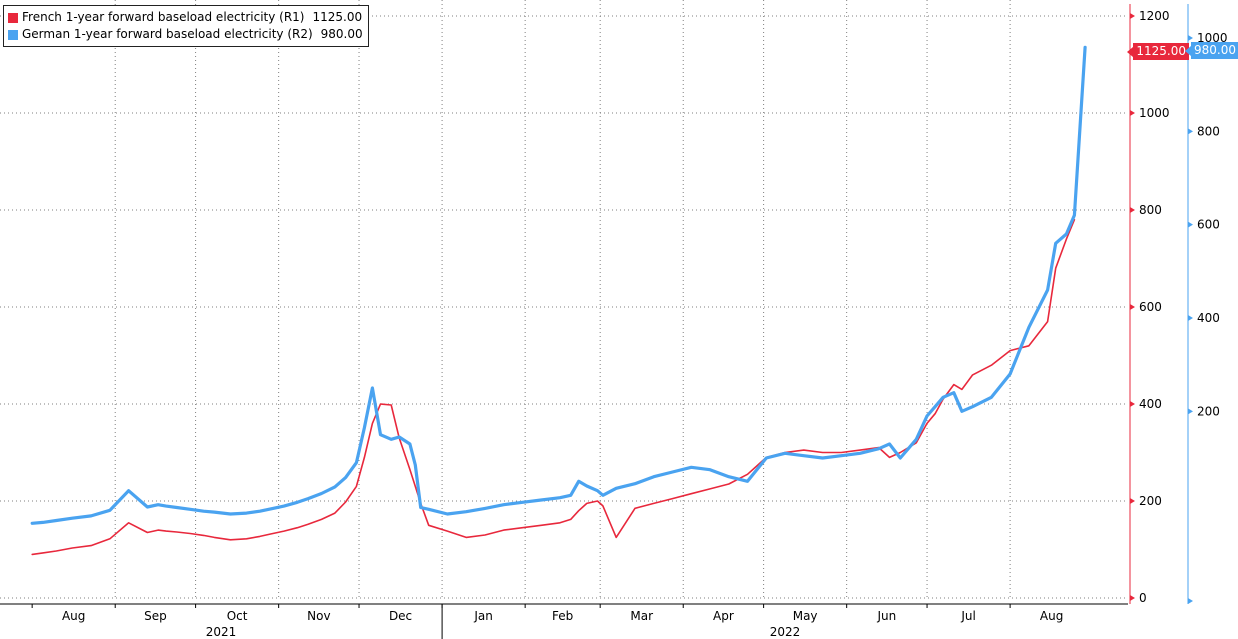 This screenshot has height=639, width=1238. I want to click on x-year-label: 2021, so click(221, 632).